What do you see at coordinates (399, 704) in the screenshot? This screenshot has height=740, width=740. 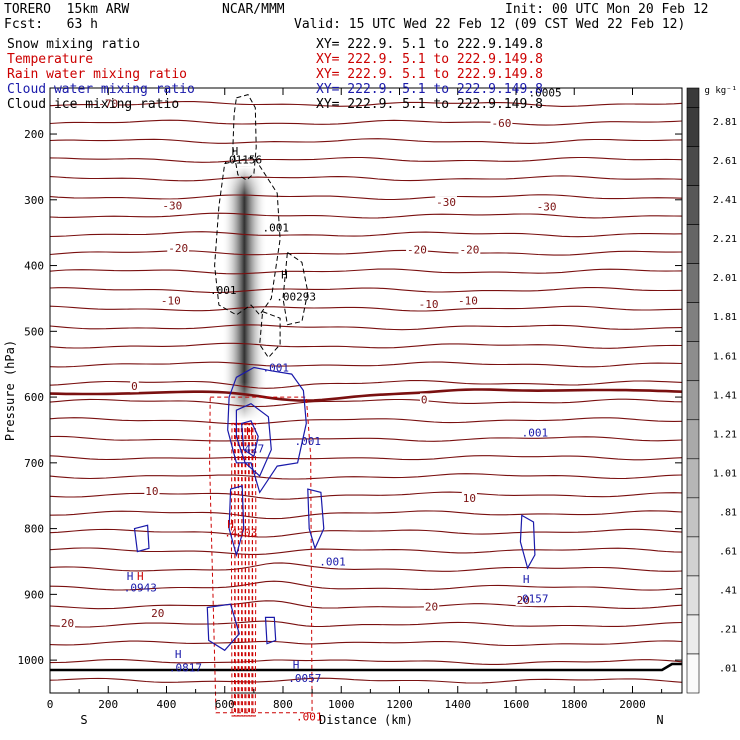 I see `x-tick-label: 1200` at bounding box center [399, 704].